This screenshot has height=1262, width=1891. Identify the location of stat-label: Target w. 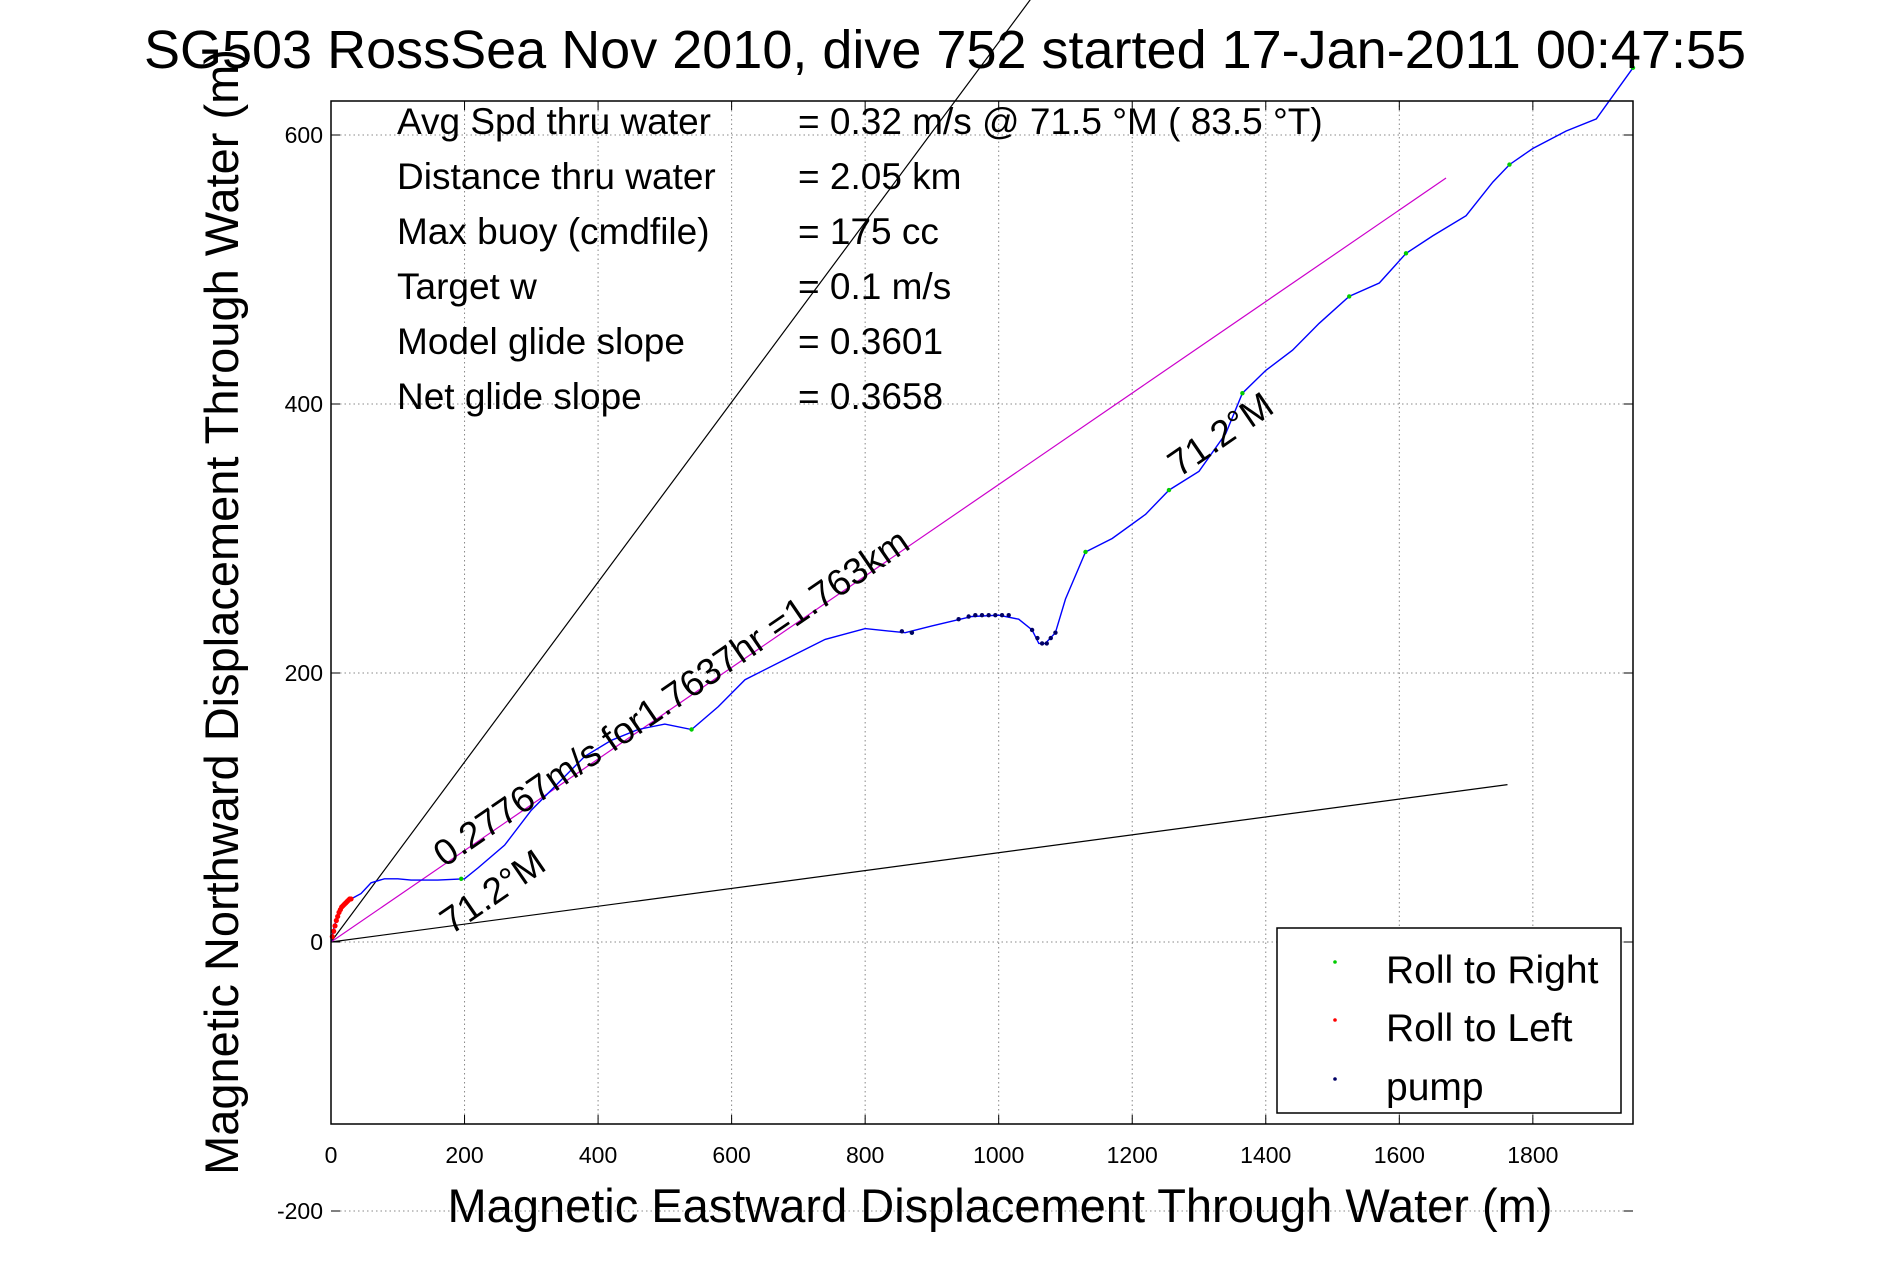
(467, 286).